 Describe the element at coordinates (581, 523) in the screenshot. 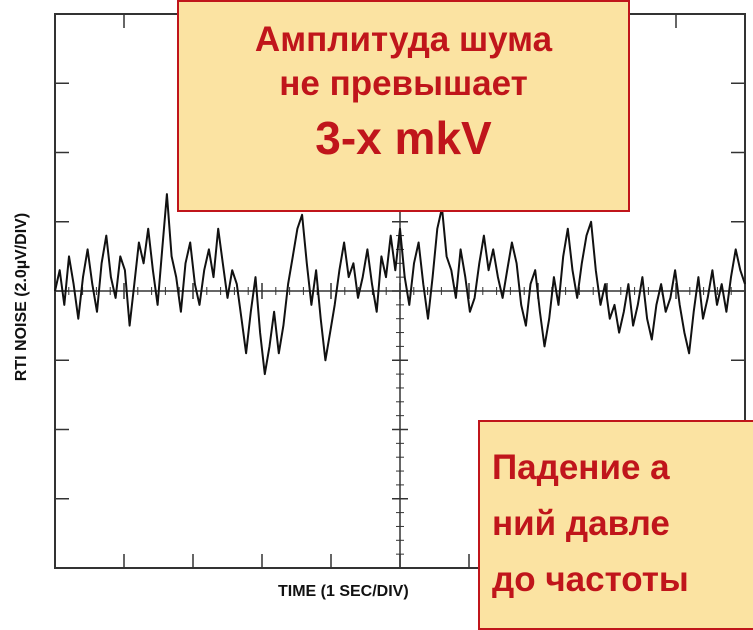

I see `callout-bottom-line-2: ний давле` at that location.